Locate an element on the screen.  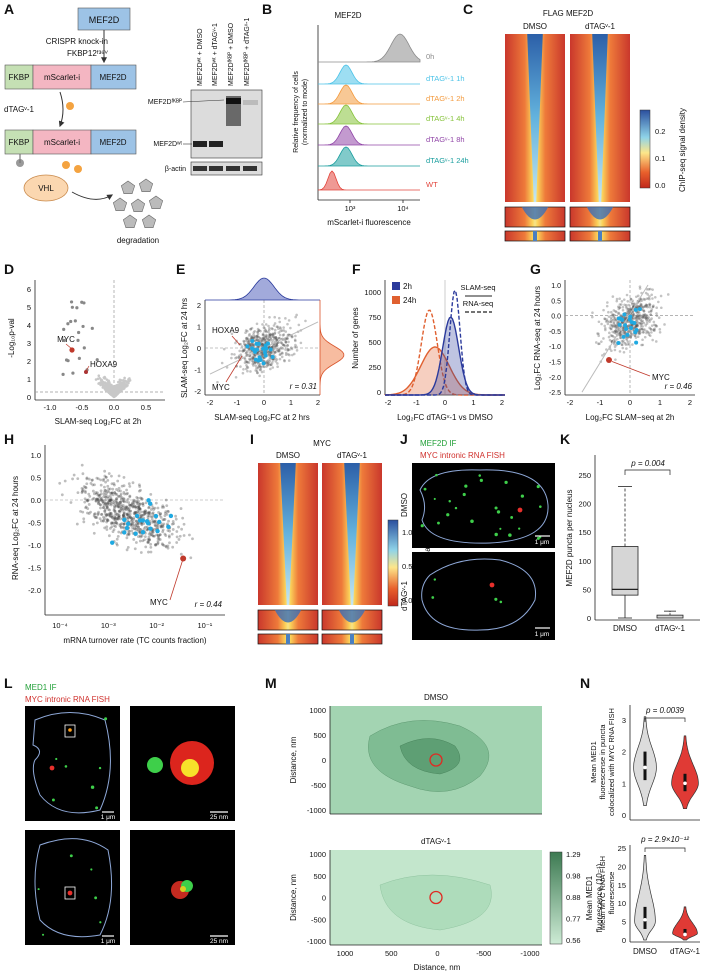
label: dTAGᵛ-1 is located at coordinates (19, 109).